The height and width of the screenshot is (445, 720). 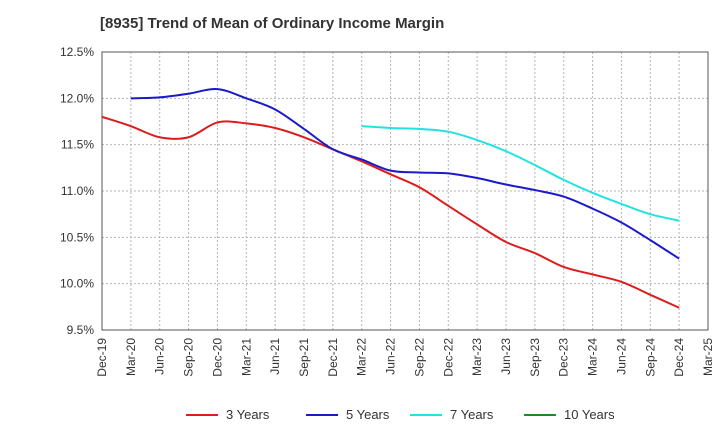 I want to click on x-tick-label: Dec-20, so click(x=217, y=357).